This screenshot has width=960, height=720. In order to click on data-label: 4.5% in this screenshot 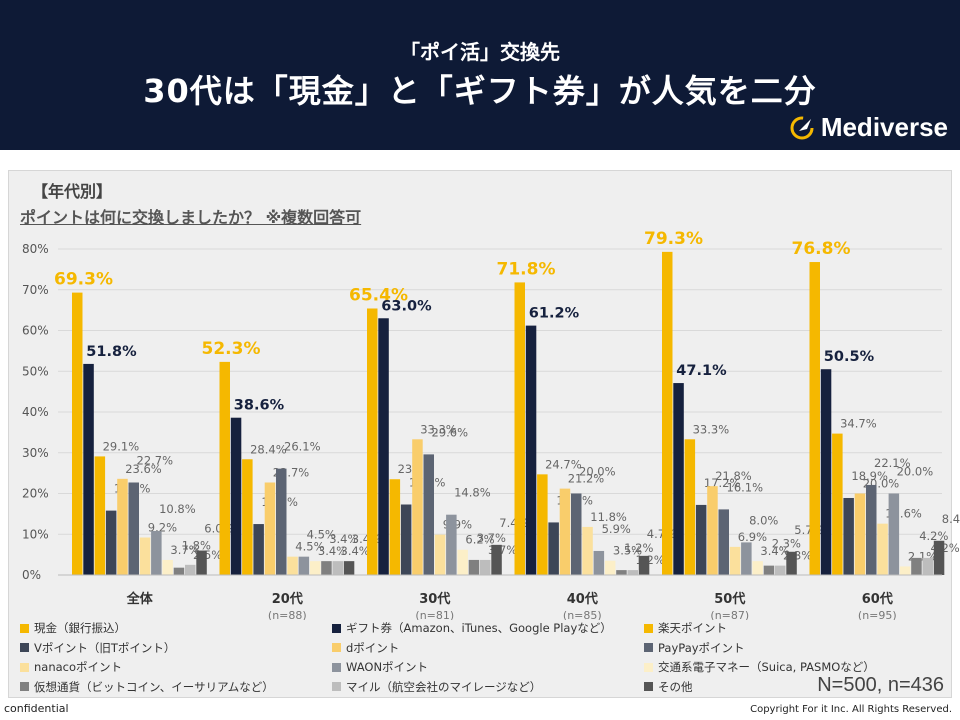, I will do `click(309, 547)`.